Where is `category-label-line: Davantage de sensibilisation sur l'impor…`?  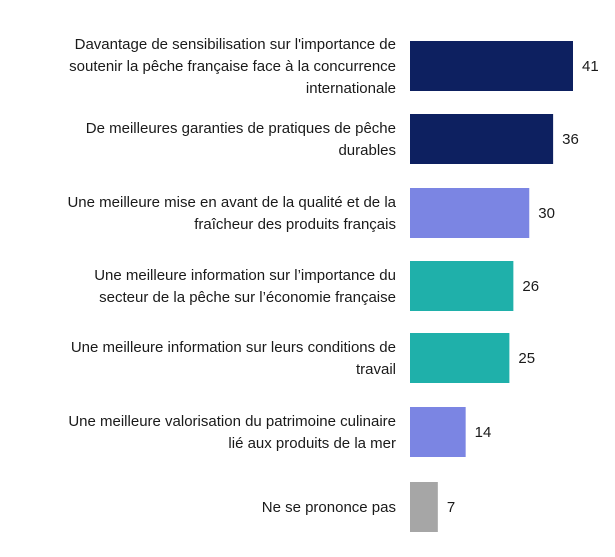 category-label-line: Davantage de sensibilisation sur l'impor… is located at coordinates (235, 44).